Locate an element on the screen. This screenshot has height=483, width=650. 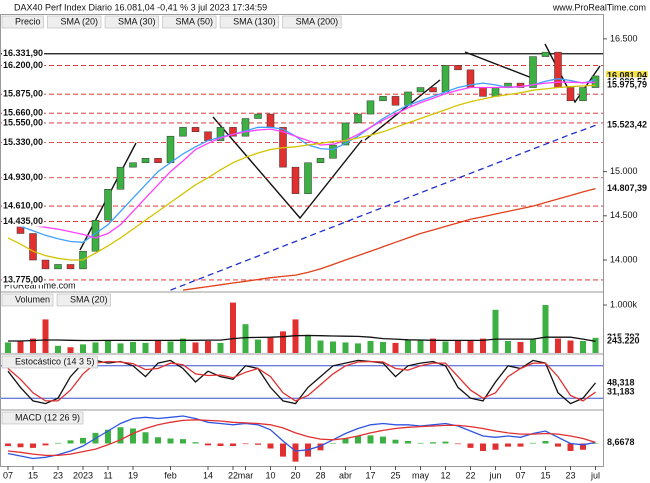
last-value-label: 48,318 is located at coordinates (621, 382).